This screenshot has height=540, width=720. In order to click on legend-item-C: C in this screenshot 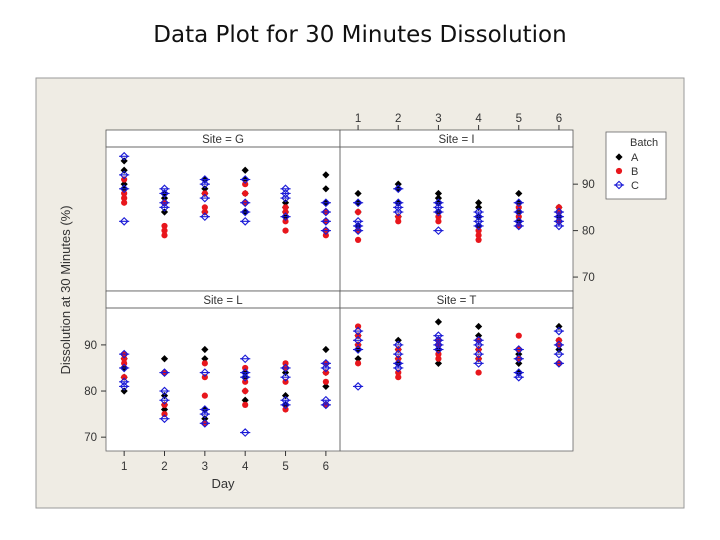, I will do `click(626, 186)`.